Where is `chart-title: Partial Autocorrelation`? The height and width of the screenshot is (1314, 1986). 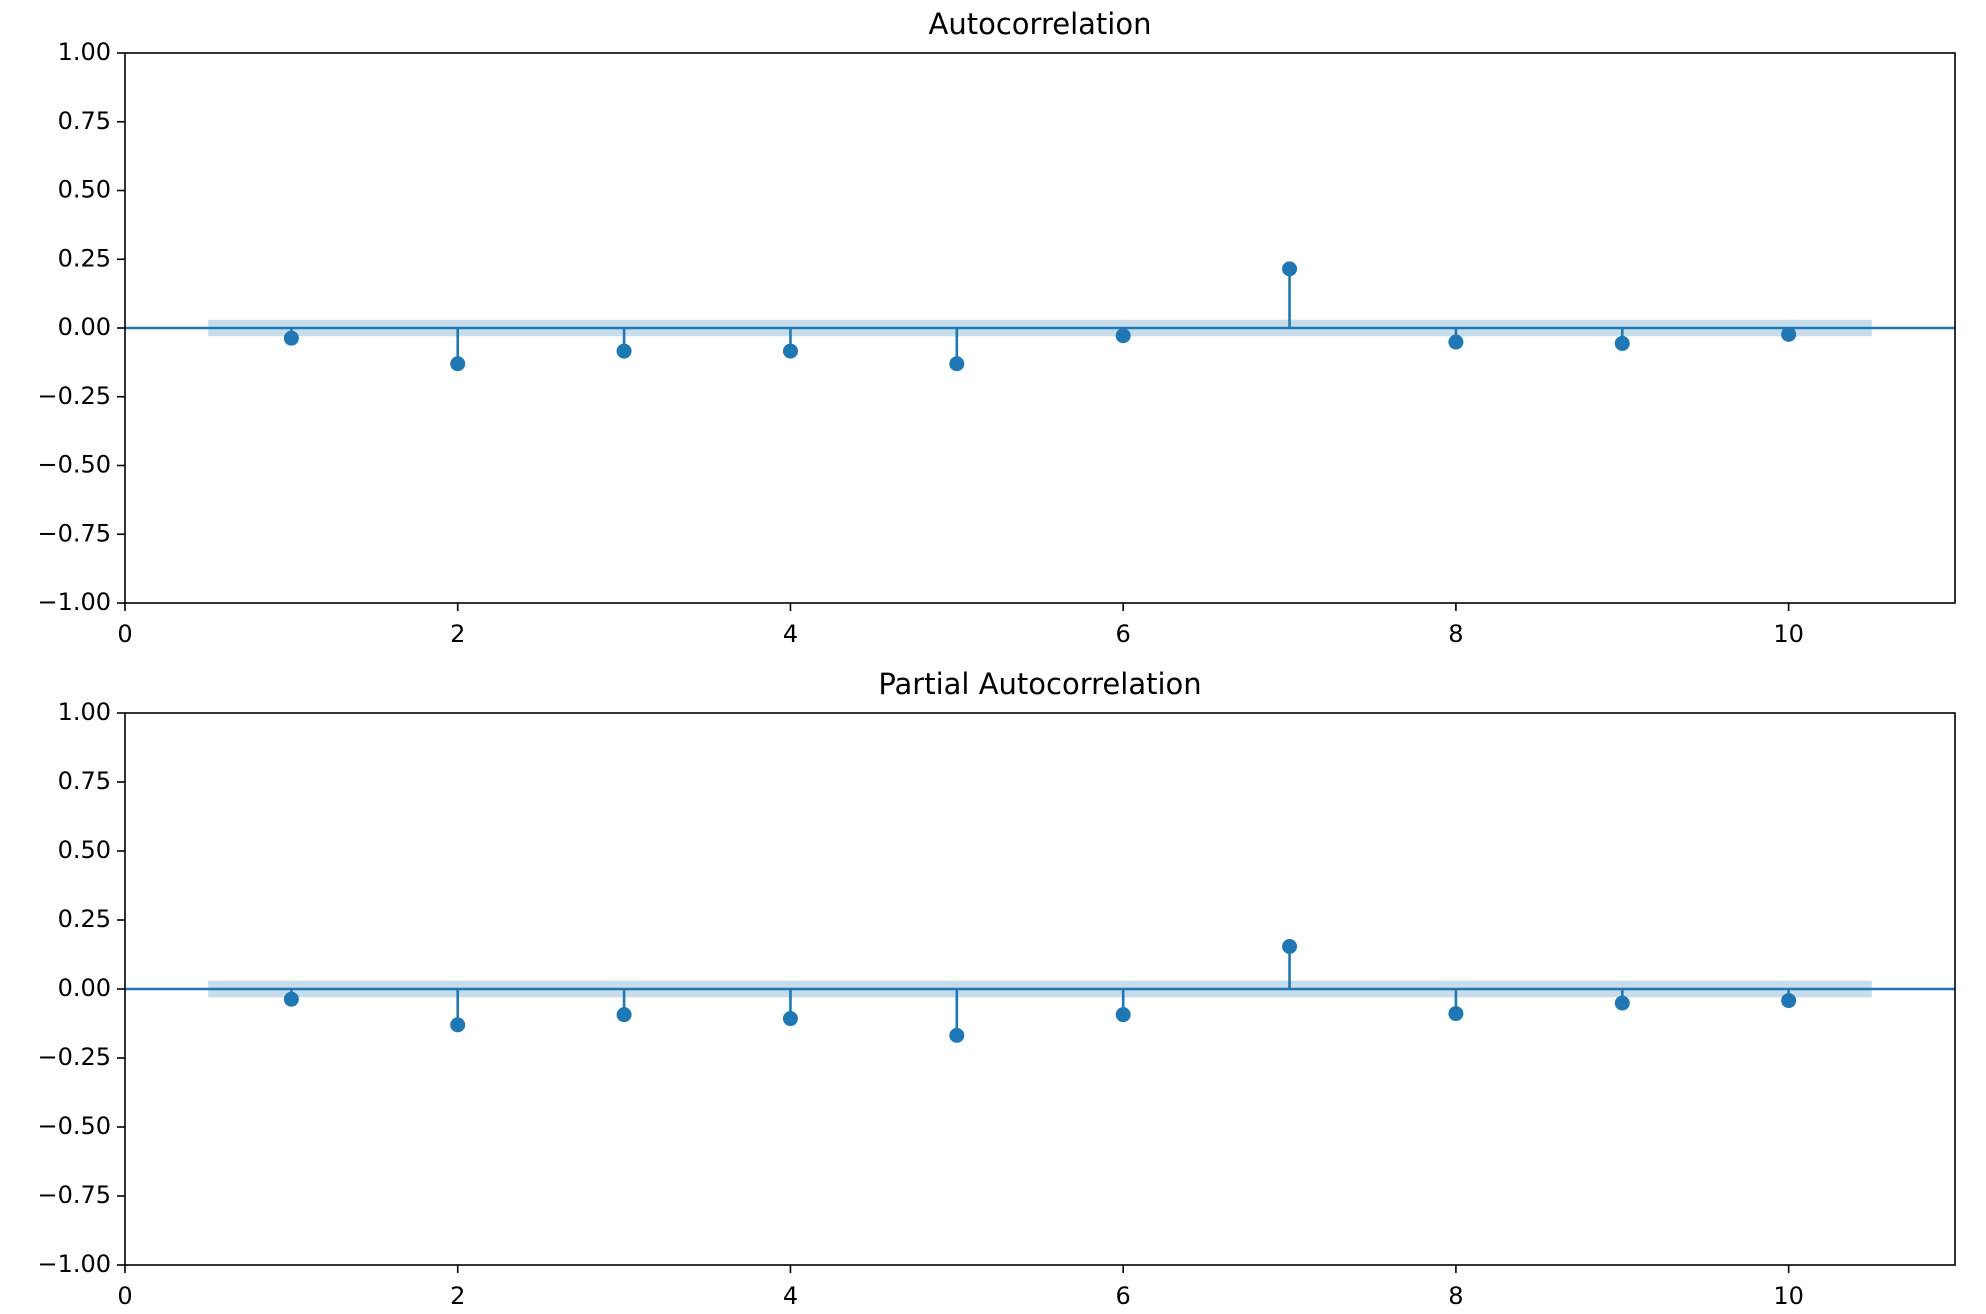 chart-title: Partial Autocorrelation is located at coordinates (1039, 684).